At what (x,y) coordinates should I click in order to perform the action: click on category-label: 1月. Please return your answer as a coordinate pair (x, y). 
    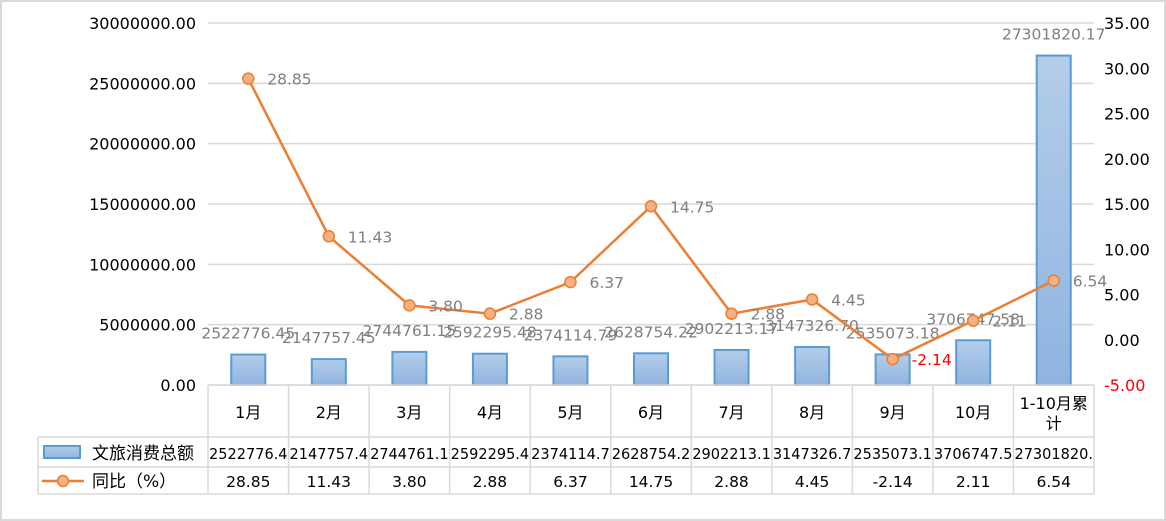
    Looking at the image, I should click on (248, 412).